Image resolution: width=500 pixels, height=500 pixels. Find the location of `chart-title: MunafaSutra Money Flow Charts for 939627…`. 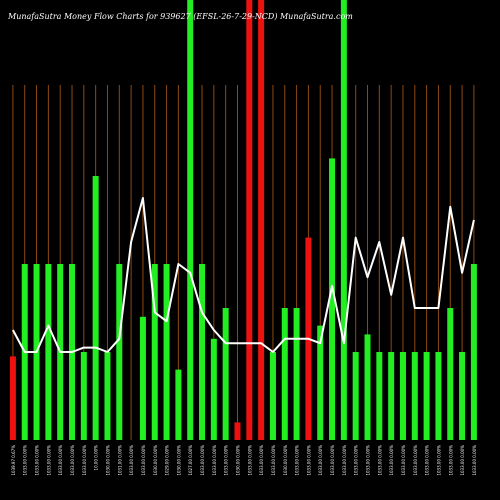

chart-title: MunafaSutra Money Flow Charts for 939627… is located at coordinates (180, 16).